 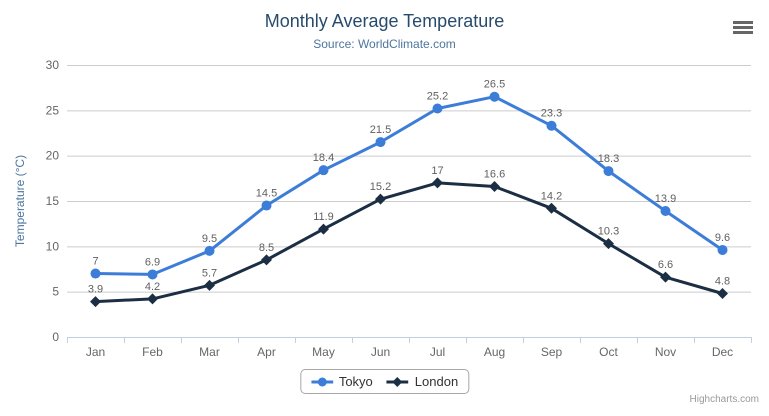 What do you see at coordinates (266, 205) in the screenshot?
I see `point-tokyo-apr` at bounding box center [266, 205].